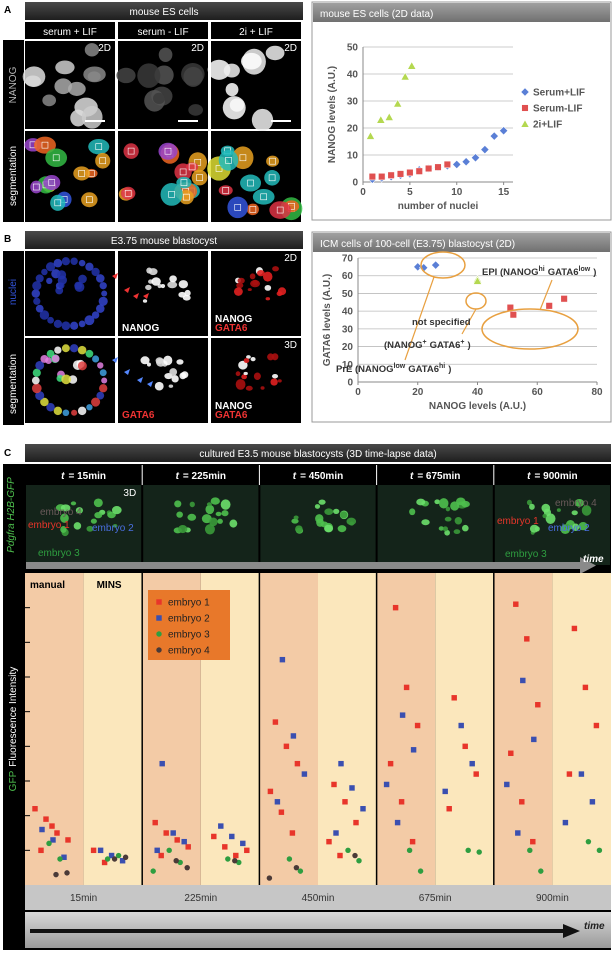 This screenshot has height=953, width=614. Describe the element at coordinates (403, 345) in the screenshot. I see `annotation-text: (NANOG` at that location.